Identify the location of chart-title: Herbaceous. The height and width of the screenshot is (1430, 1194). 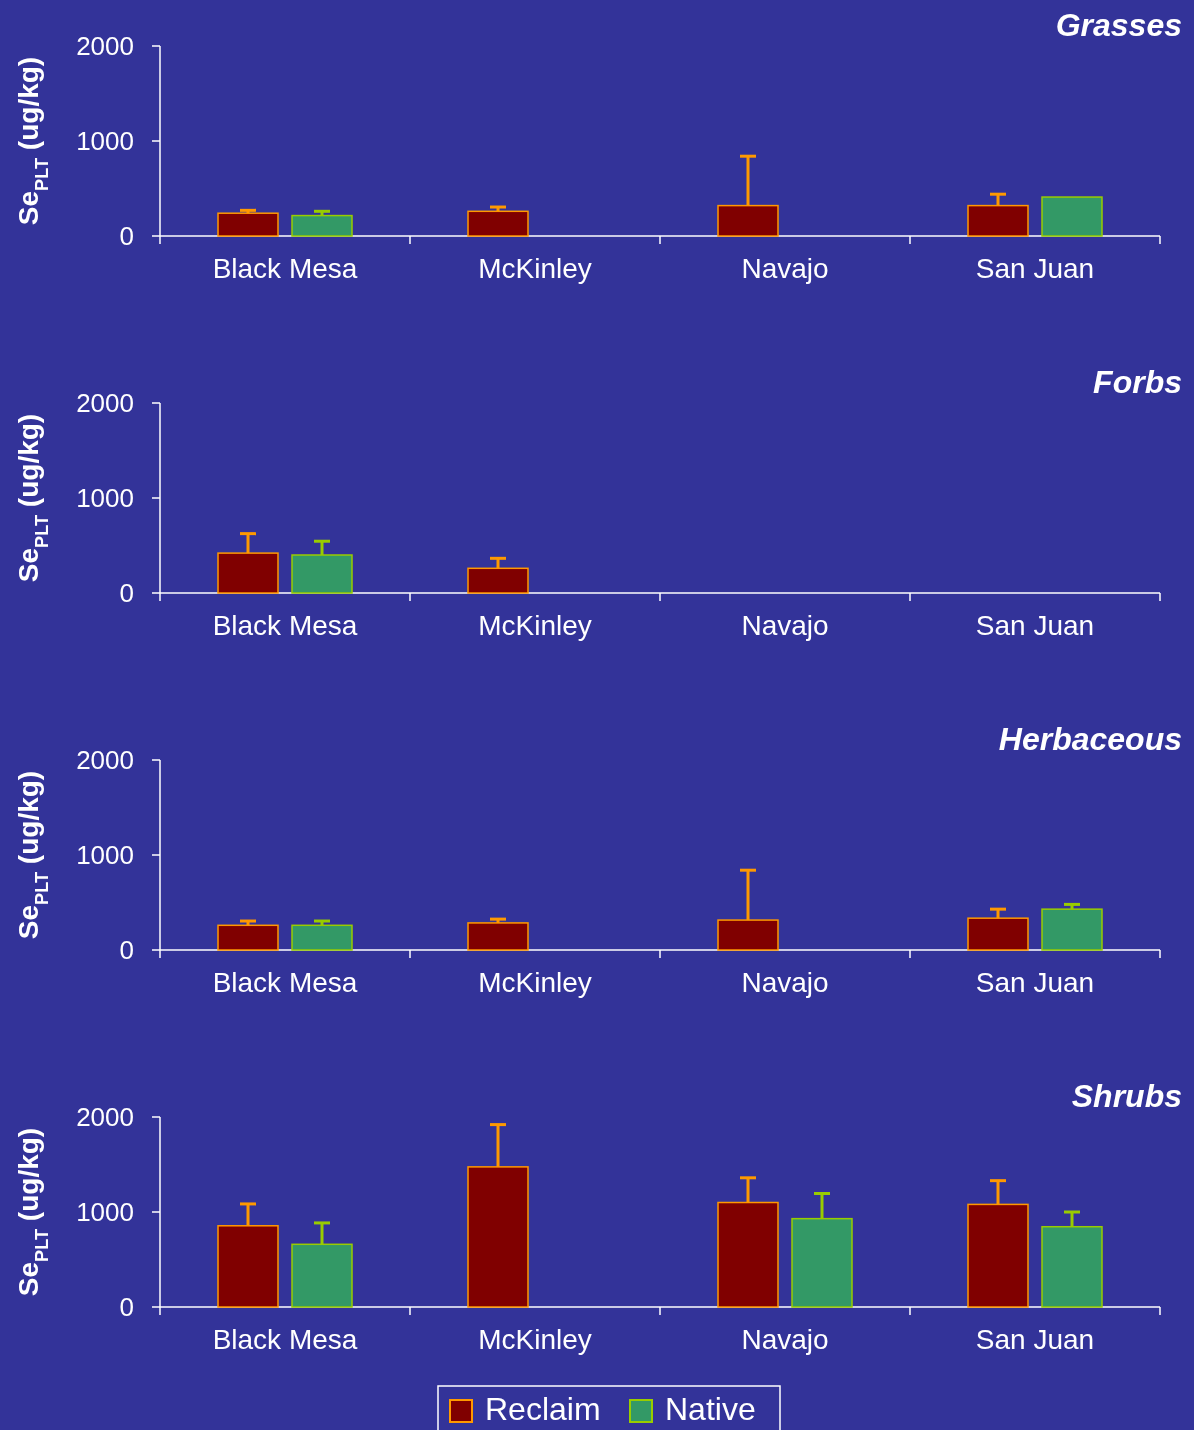
(1090, 739).